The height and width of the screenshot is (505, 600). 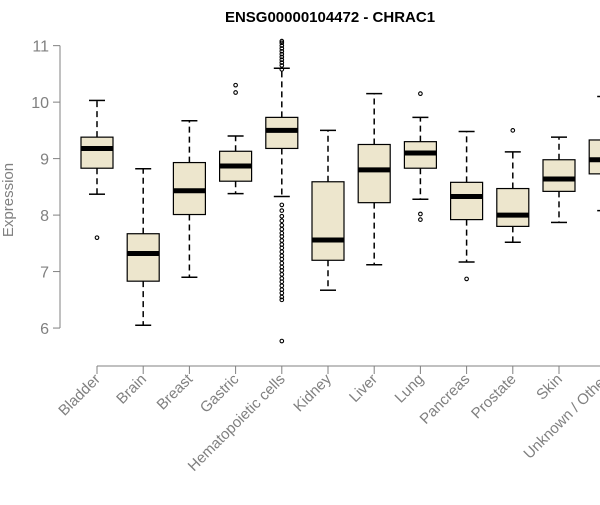 I want to click on y-tick-label: 9, so click(x=44, y=160).